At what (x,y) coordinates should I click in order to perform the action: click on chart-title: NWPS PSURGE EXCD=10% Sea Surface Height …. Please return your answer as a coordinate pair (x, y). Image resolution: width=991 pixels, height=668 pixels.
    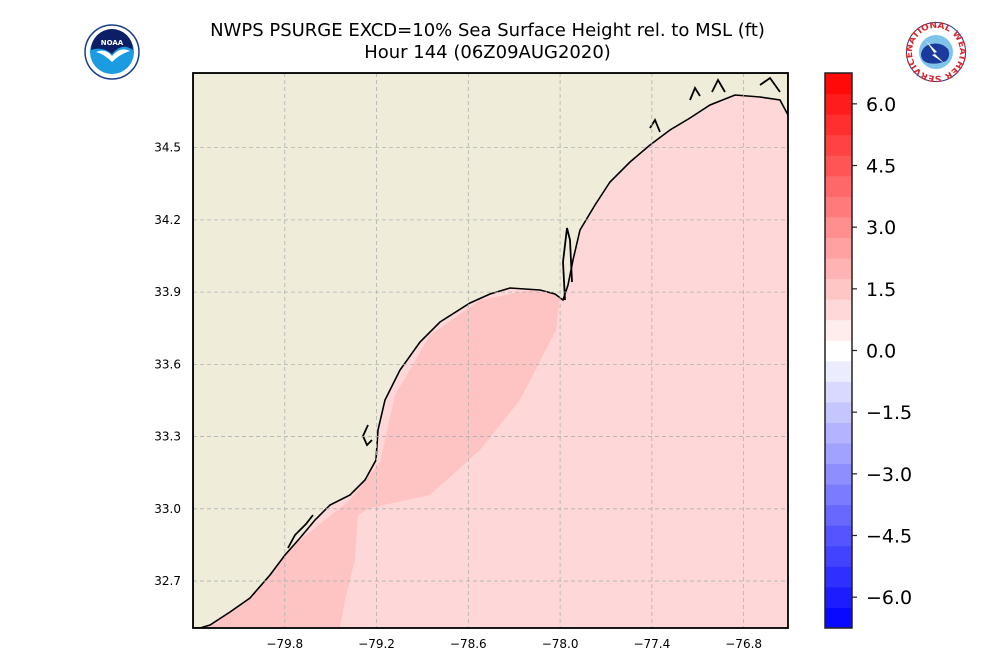
    Looking at the image, I should click on (487, 30).